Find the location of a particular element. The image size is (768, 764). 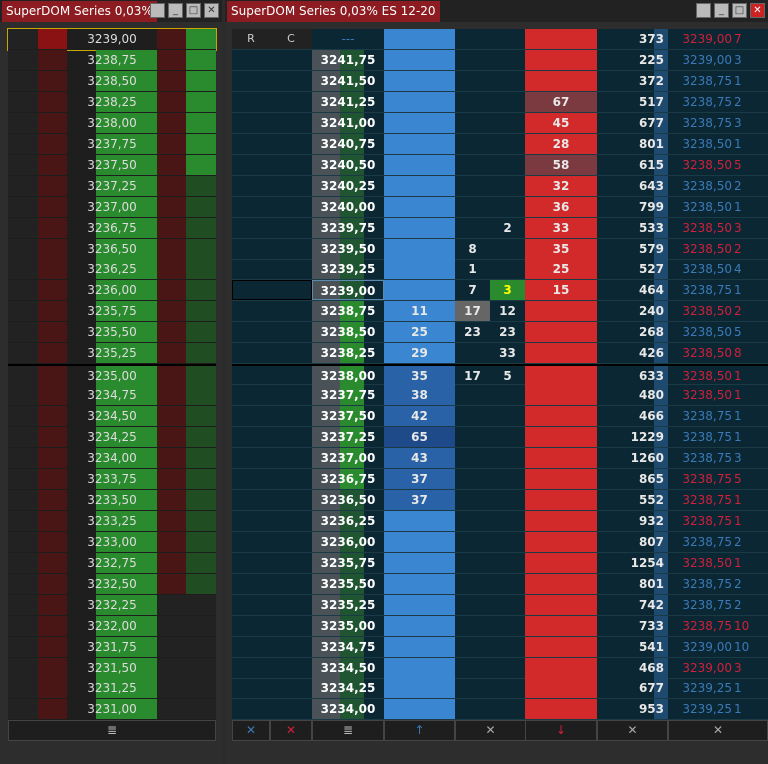

price-cell: 3235,75 is located at coordinates (112, 311).